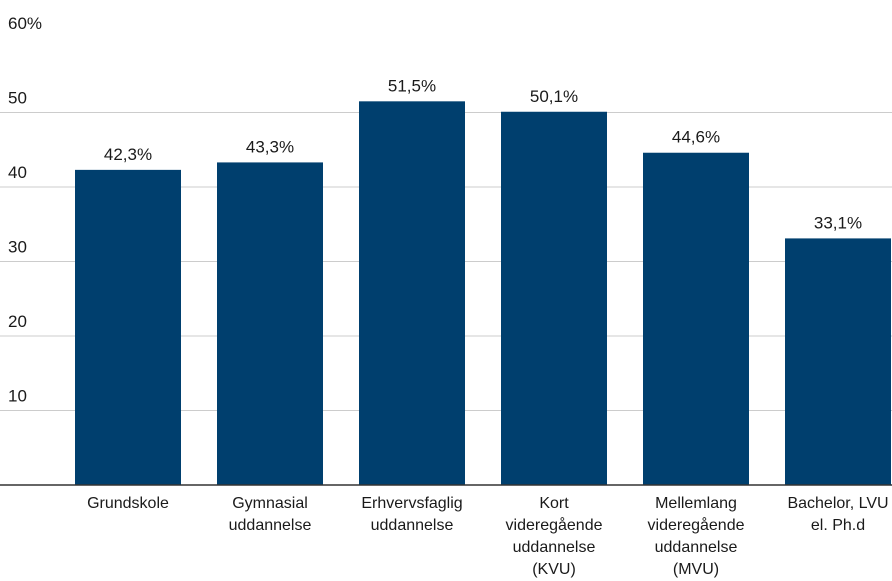  I want to click on y-tick-label: 40, so click(17, 172).